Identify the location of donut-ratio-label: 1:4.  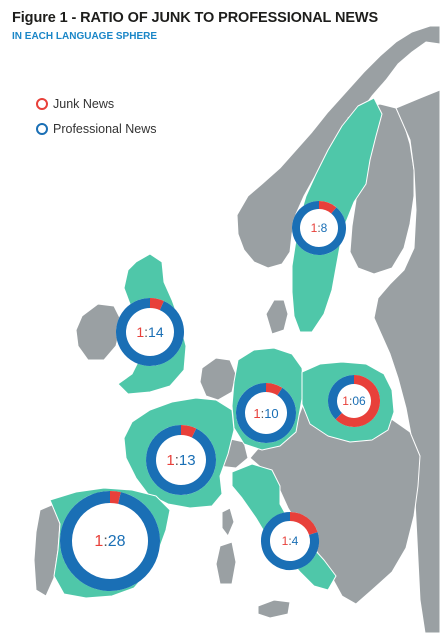
(290, 541).